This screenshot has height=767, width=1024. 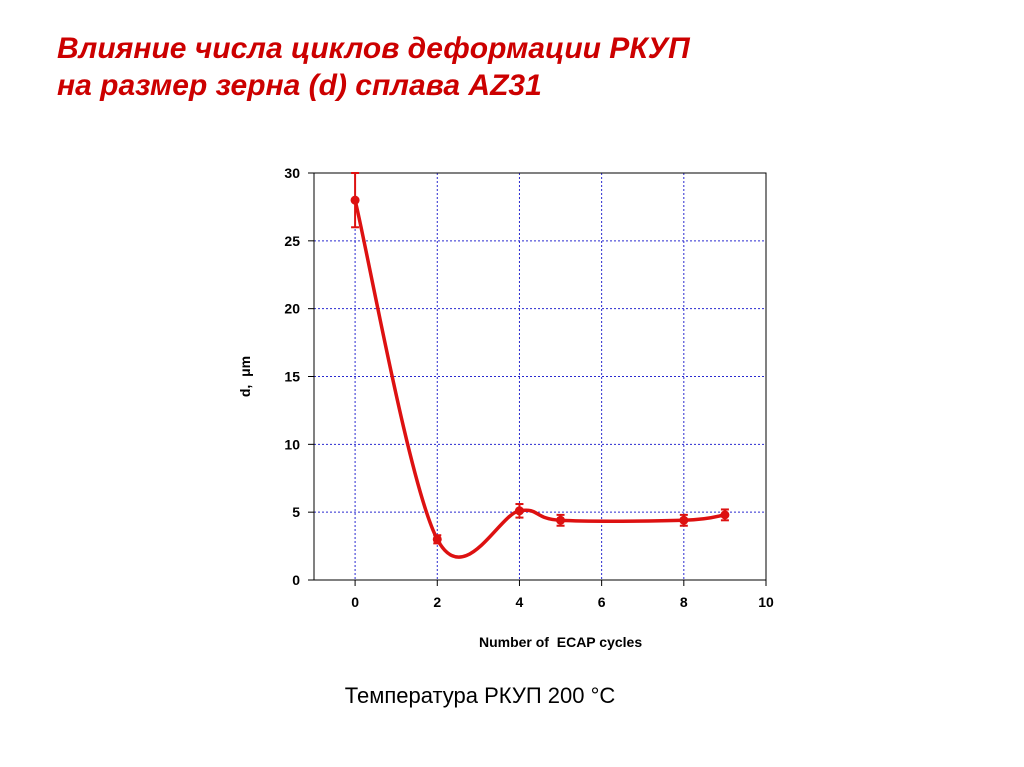 What do you see at coordinates (560, 642) in the screenshot?
I see `x-axis-label: Number of ECAP cycles` at bounding box center [560, 642].